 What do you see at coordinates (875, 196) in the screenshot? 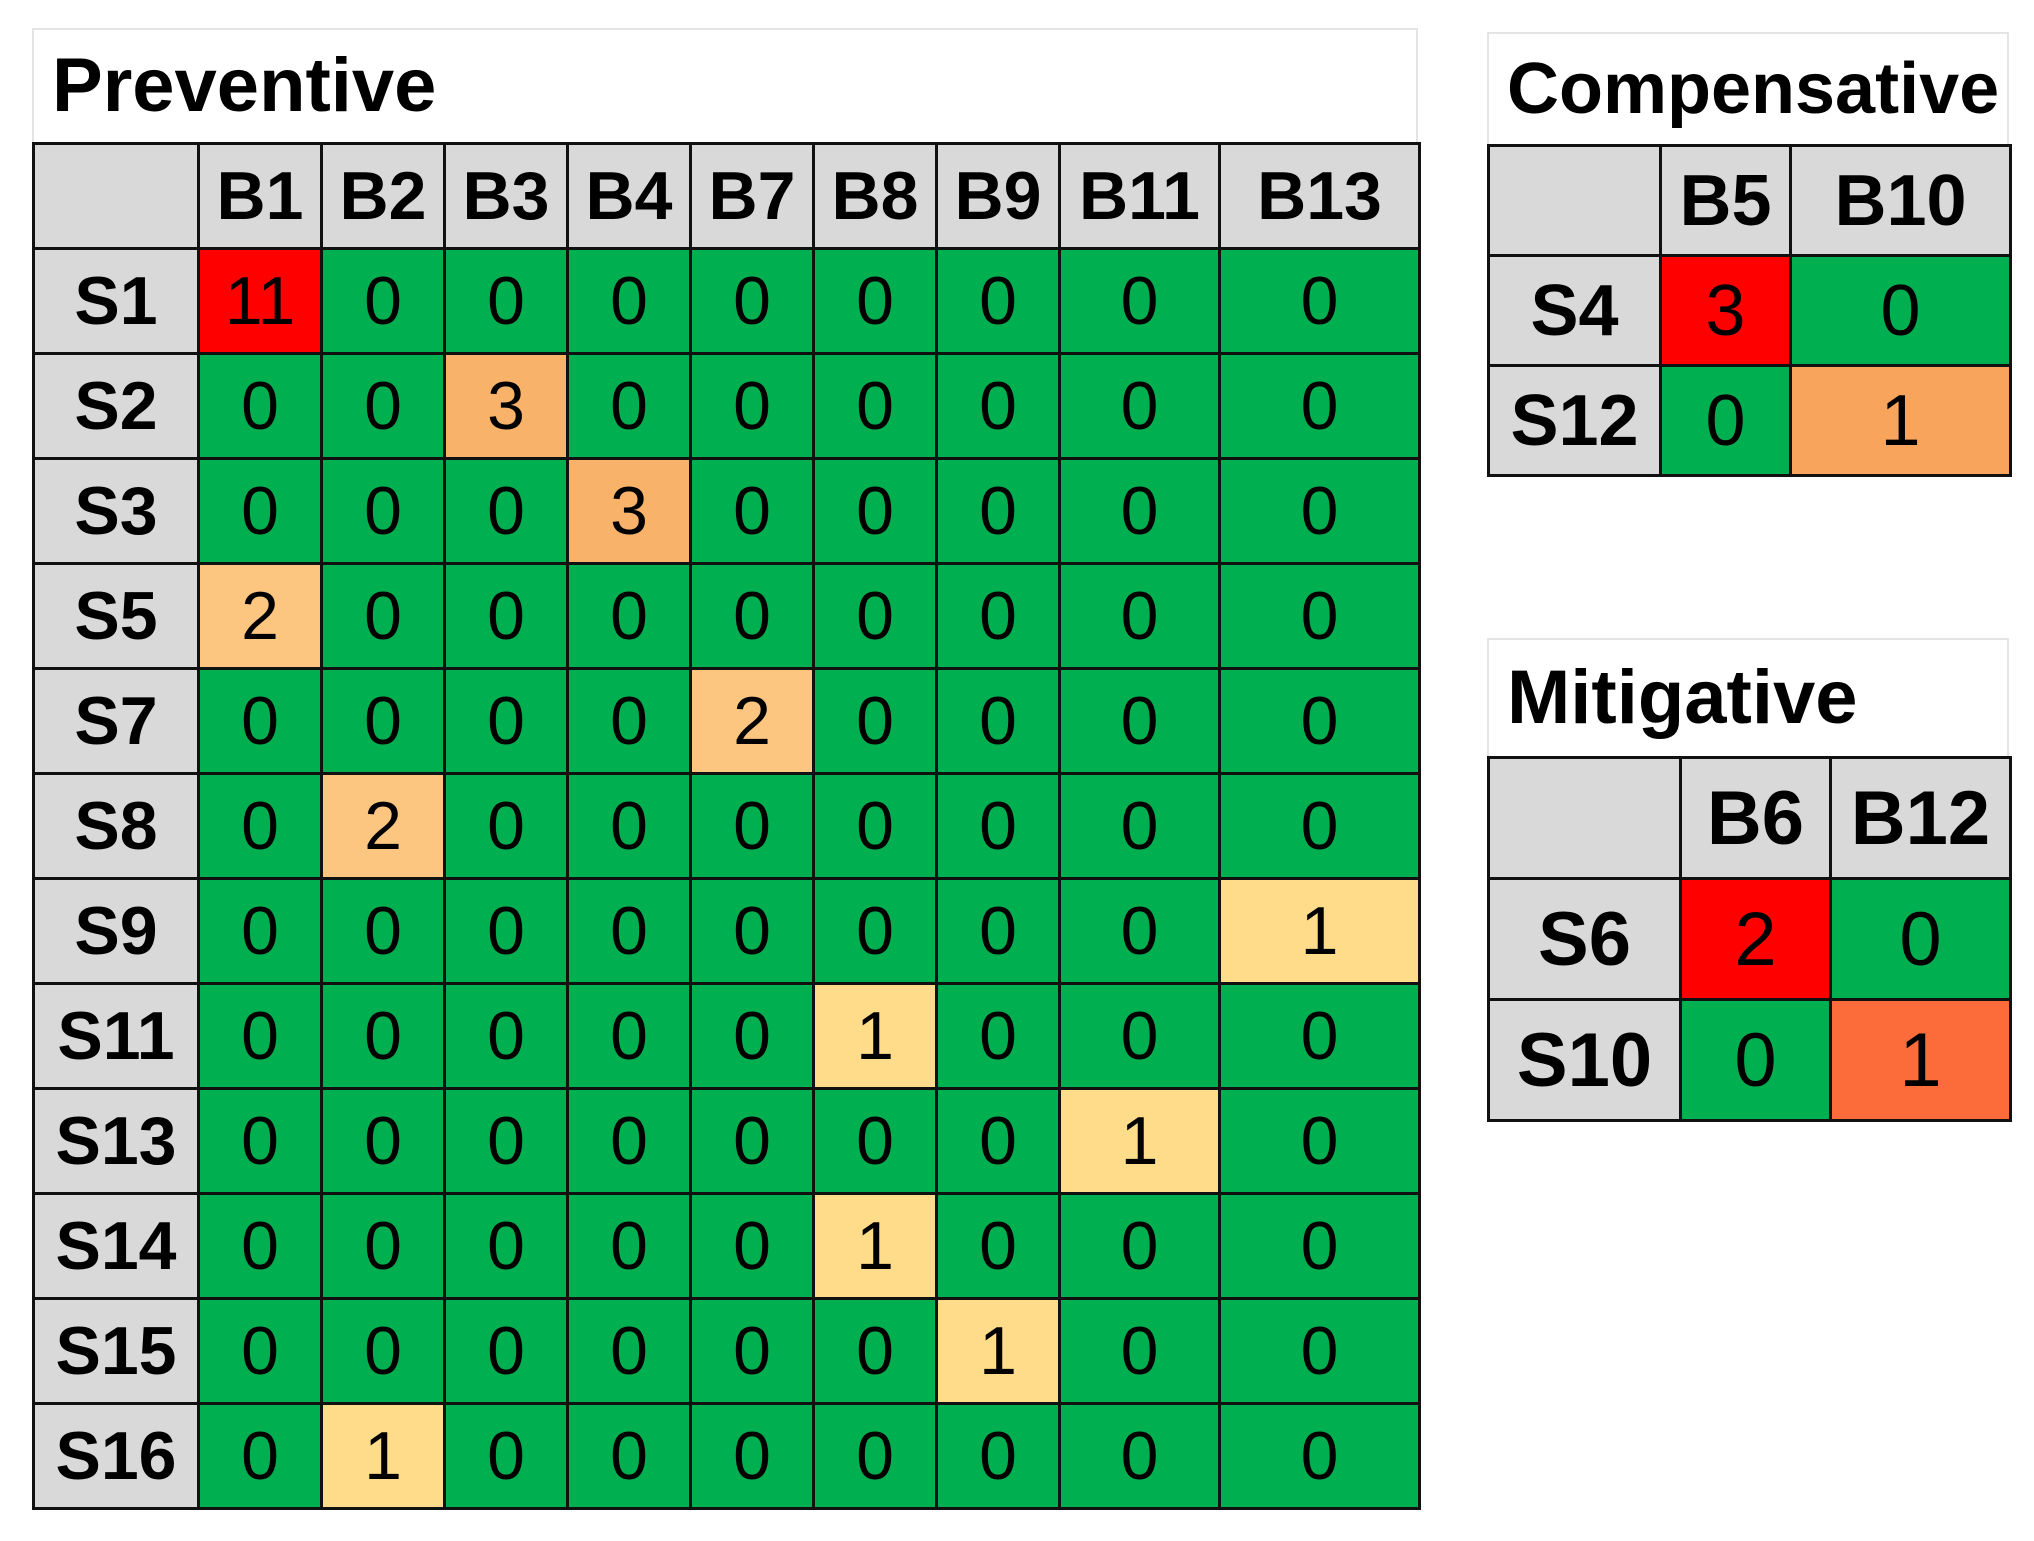
I see `preventive-column-header: B8` at bounding box center [875, 196].